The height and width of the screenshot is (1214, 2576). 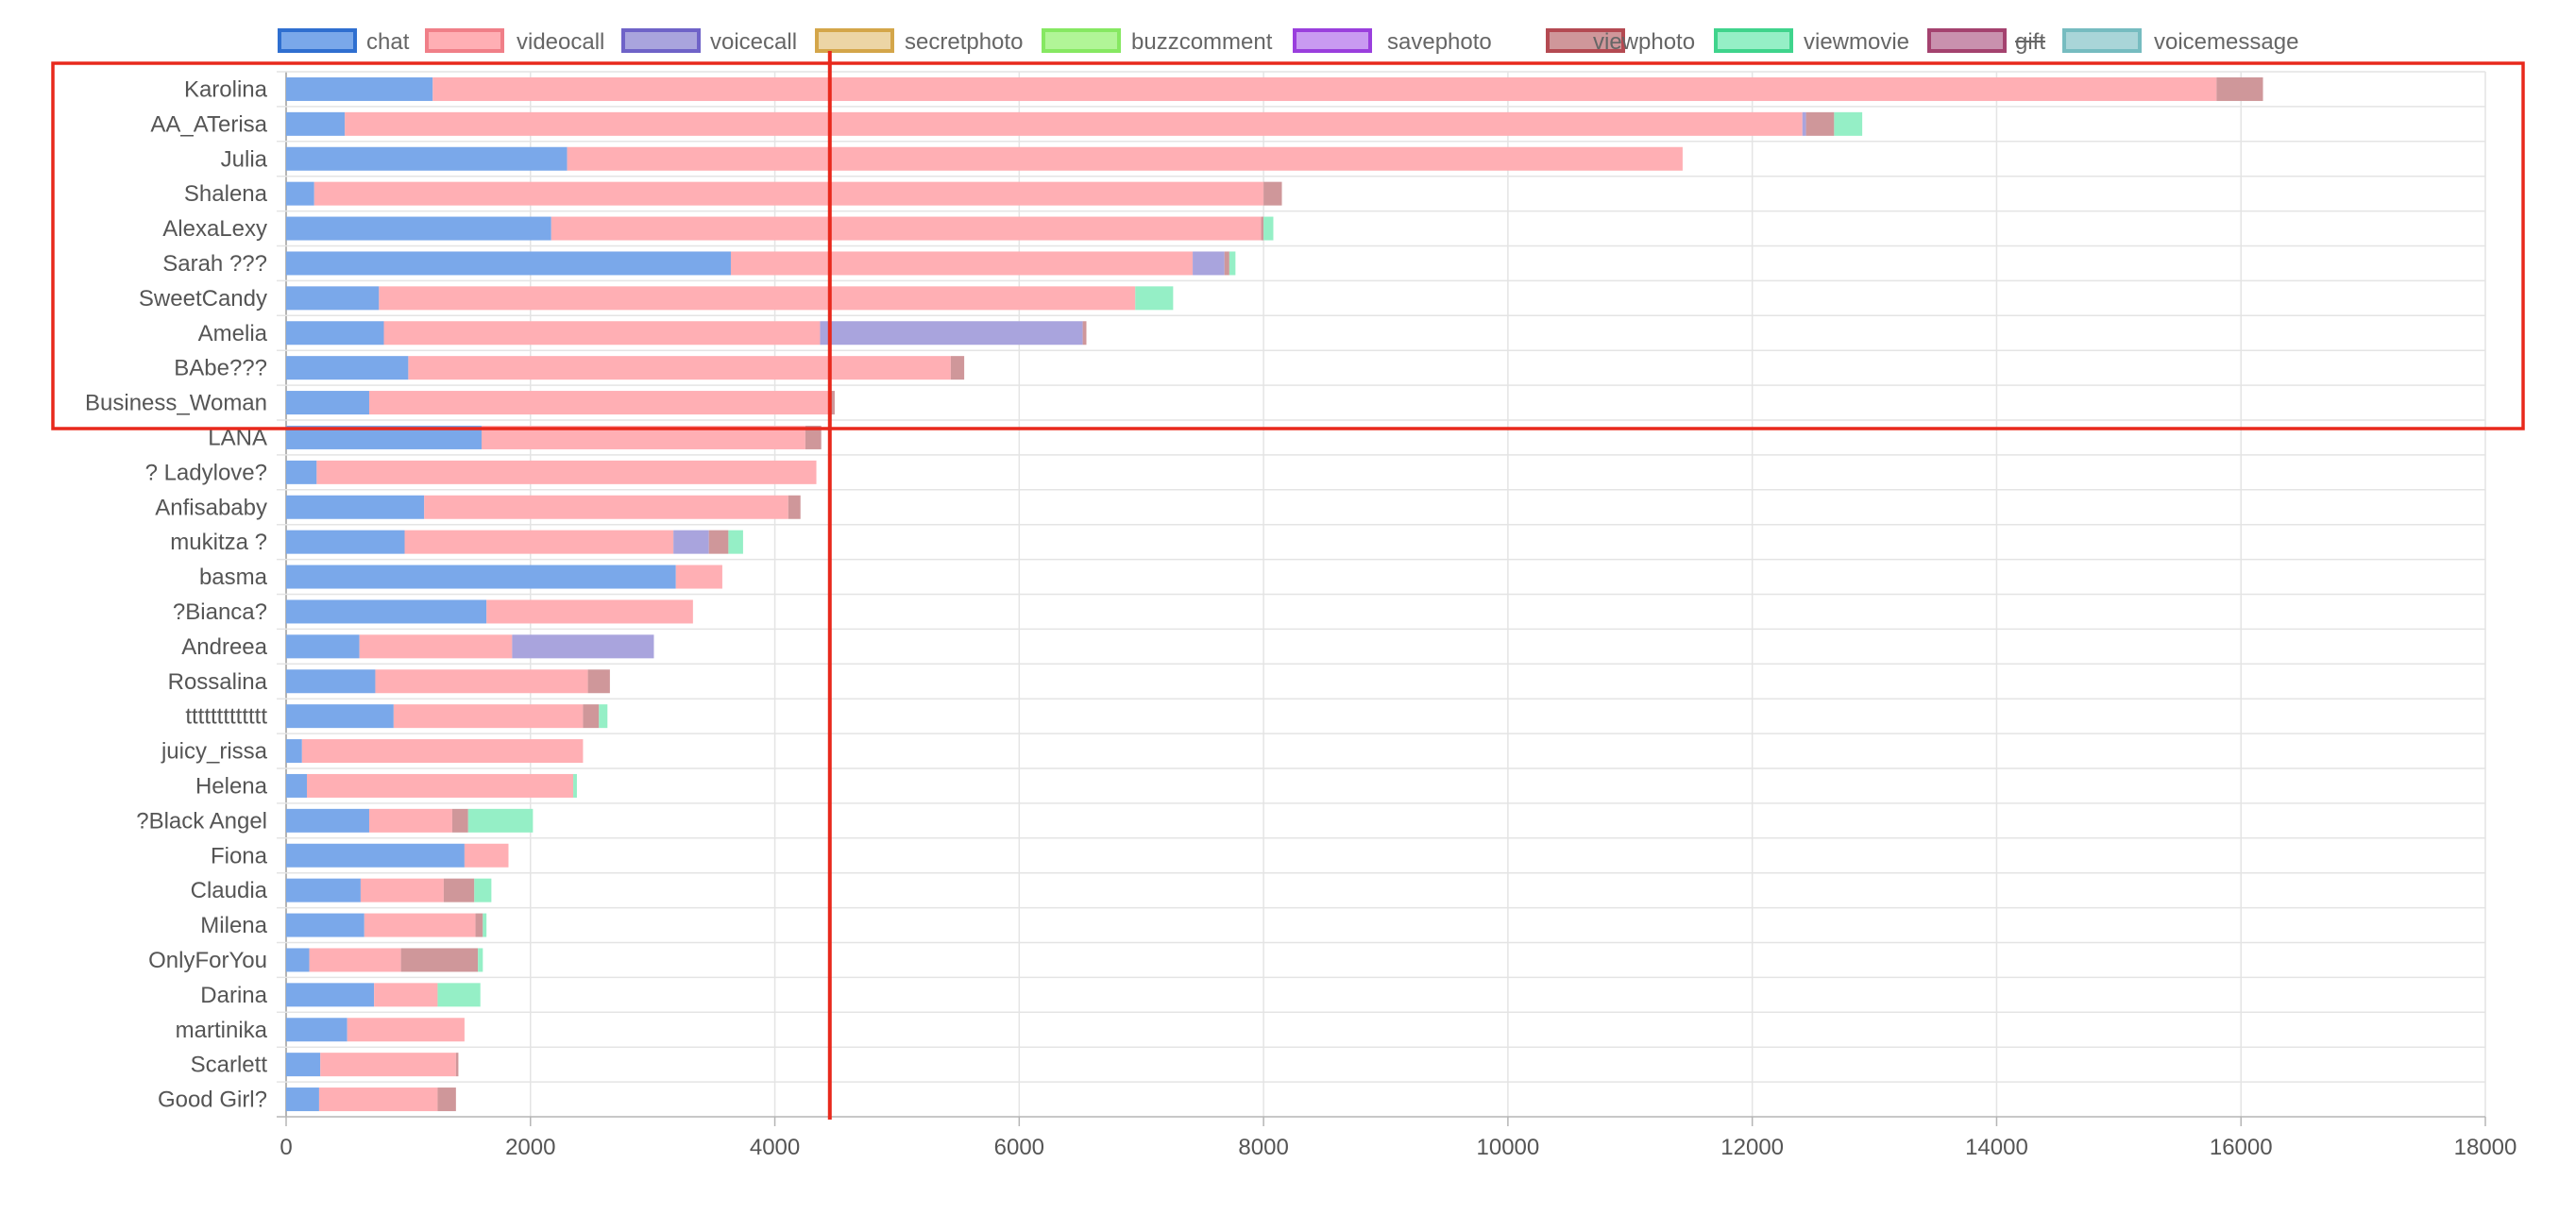 What do you see at coordinates (1811, 41) in the screenshot?
I see `legend-item-viewmovie: viewmovie` at bounding box center [1811, 41].